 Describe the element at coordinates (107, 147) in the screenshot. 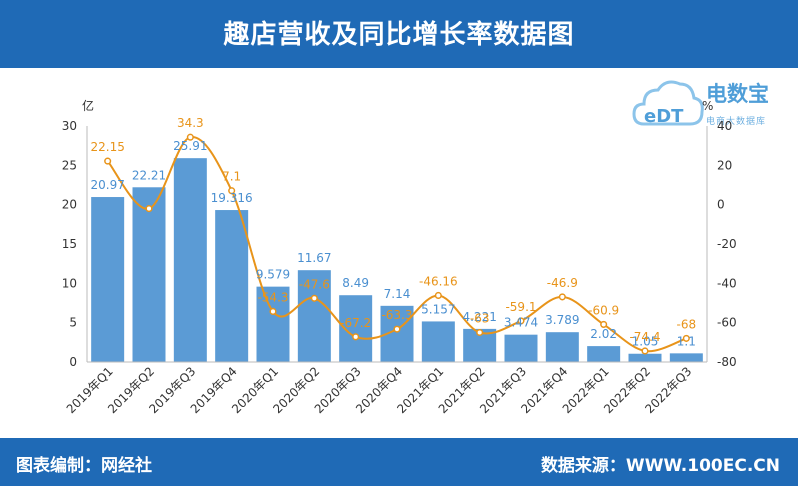

I see `growth-value-label: 22.15` at that location.